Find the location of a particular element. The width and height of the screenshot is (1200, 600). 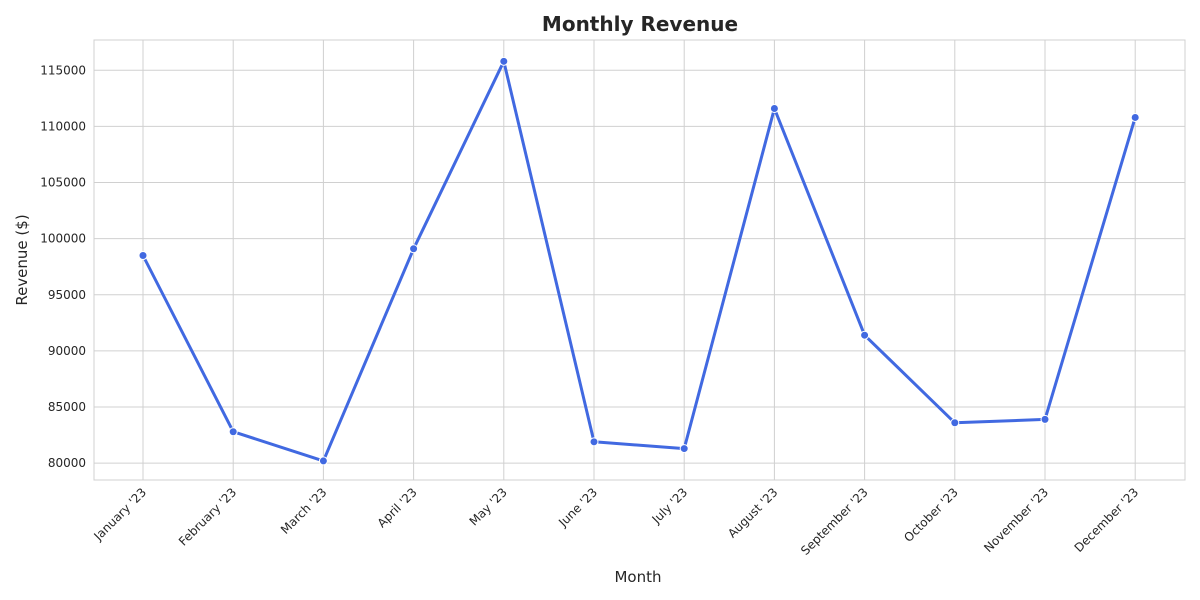

x-tick-label: August '23 is located at coordinates (752, 512).